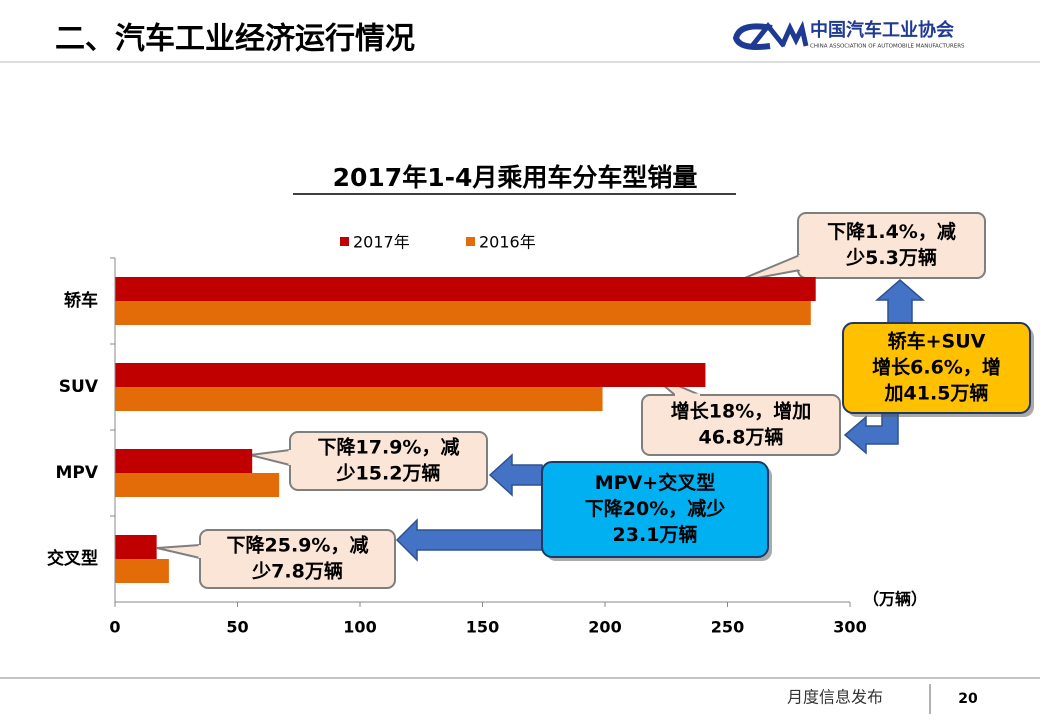 Image resolution: width=1040 pixels, height=720 pixels. I want to click on logo-name: 中国汽车工业协会, so click(882, 30).